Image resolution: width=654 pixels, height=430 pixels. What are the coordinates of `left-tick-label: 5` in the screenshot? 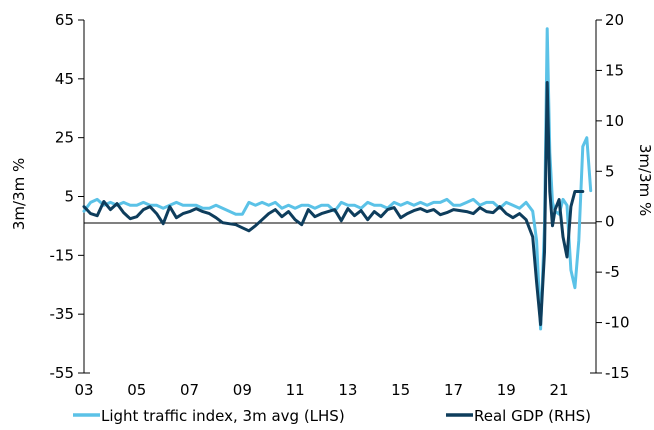 It's located at (69, 197).